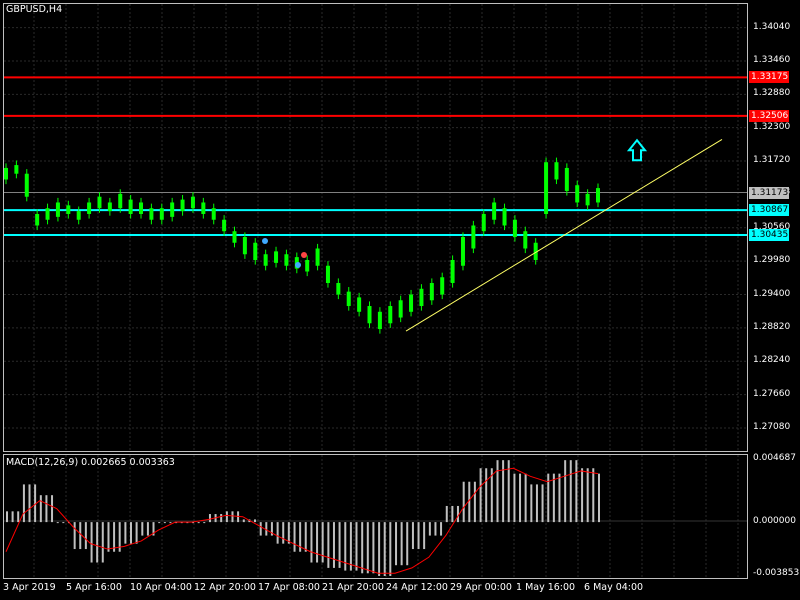 Image resolution: width=800 pixels, height=600 pixels. I want to click on price-tick-label: 1.29980, so click(772, 260).